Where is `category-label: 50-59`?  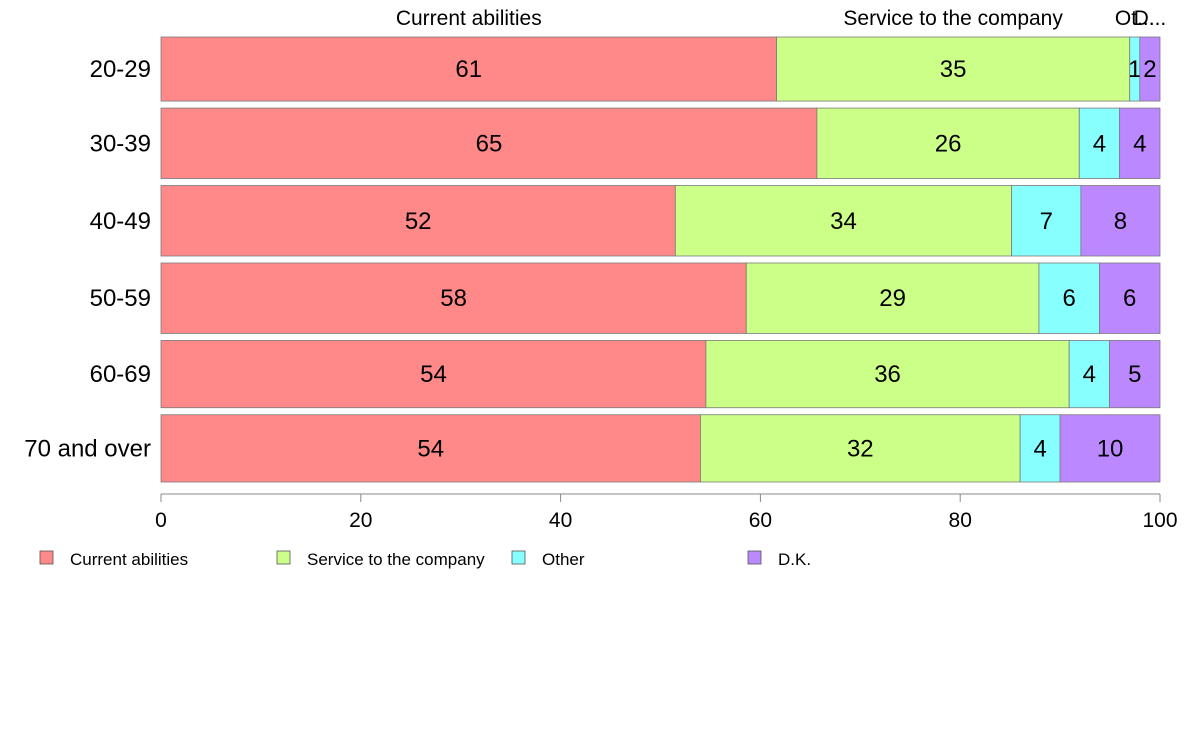 category-label: 50-59 is located at coordinates (120, 298).